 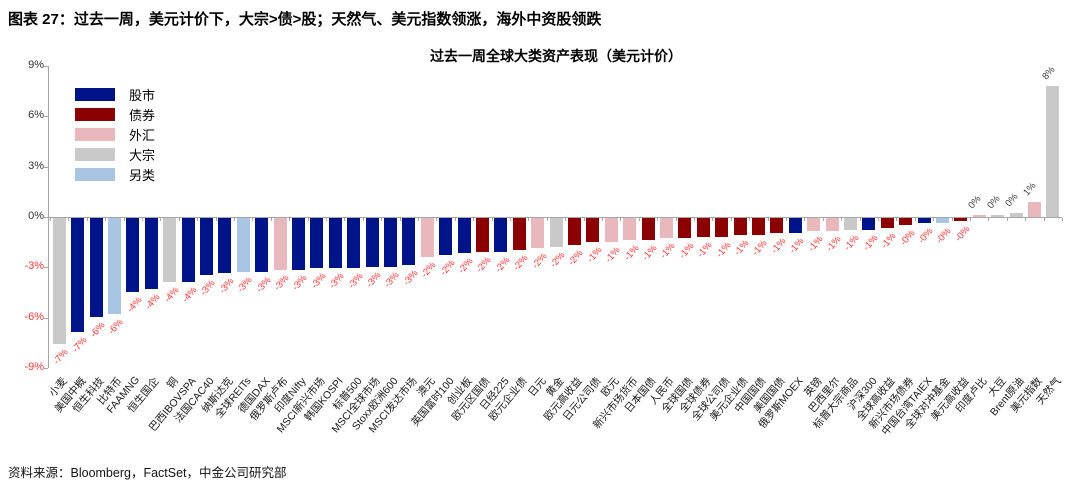 I want to click on legend-label: 债券, so click(x=142, y=115).